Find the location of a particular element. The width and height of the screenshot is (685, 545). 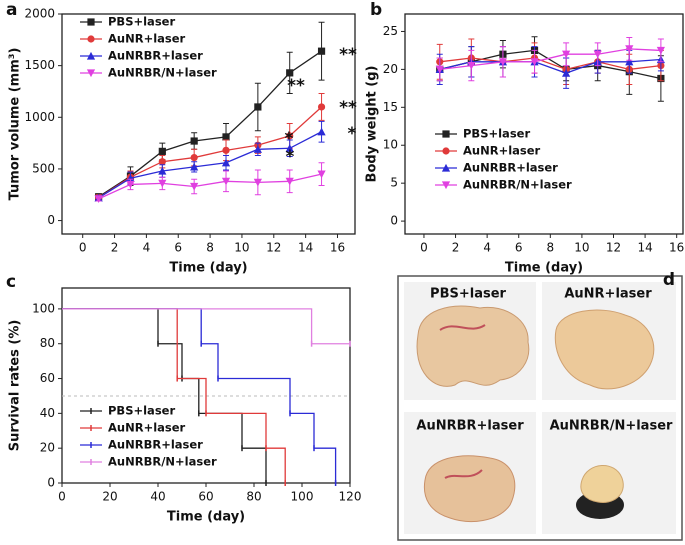

y-tick-label: 2000 is located at coordinates (39, 14).